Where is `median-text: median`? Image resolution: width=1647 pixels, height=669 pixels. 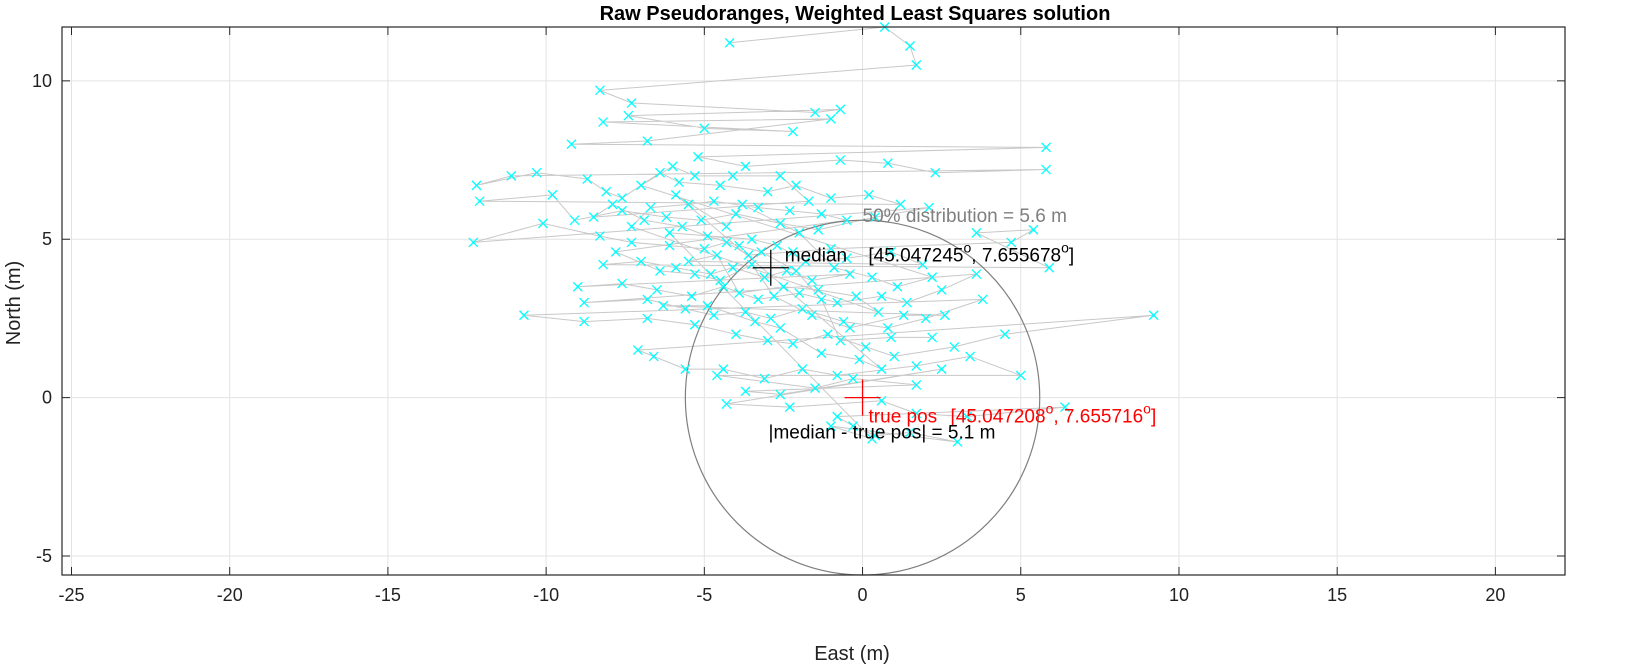 median-text: median is located at coordinates (816, 256).